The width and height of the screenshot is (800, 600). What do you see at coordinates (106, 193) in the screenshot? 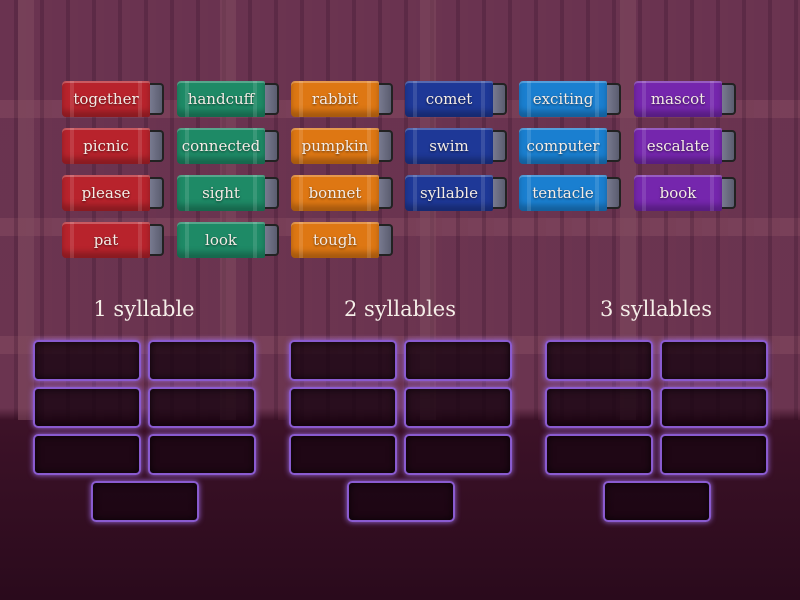
I see `book-label: please` at bounding box center [106, 193].